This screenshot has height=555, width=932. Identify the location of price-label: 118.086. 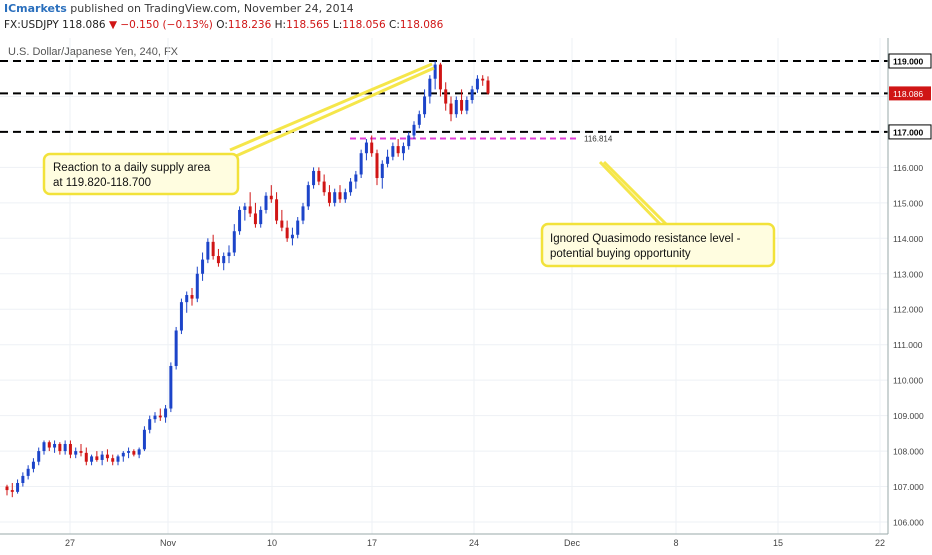
(908, 94).